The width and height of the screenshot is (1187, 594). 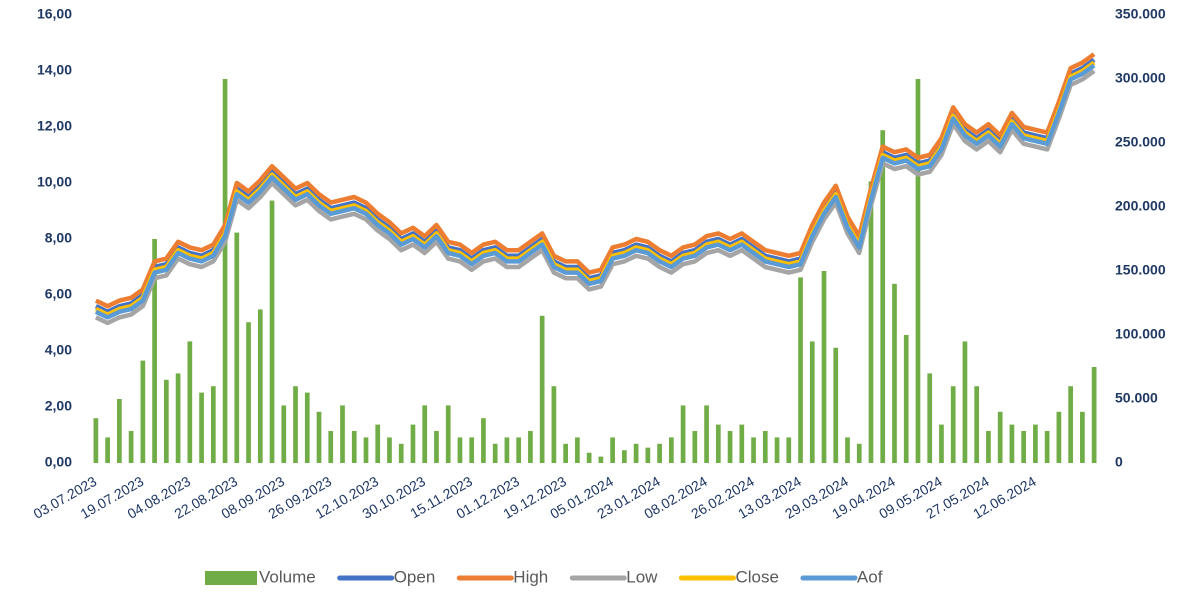 I want to click on yticks-label: 8,00, so click(x=58, y=238).